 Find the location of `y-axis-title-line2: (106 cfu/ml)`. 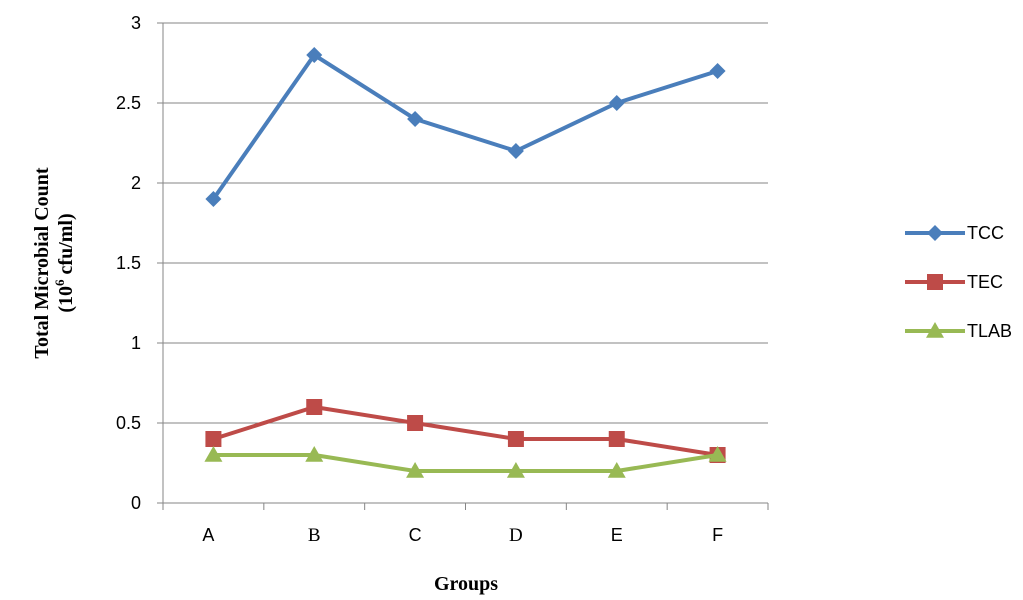

y-axis-title-line2: (106 cfu/ml) is located at coordinates (64, 262).